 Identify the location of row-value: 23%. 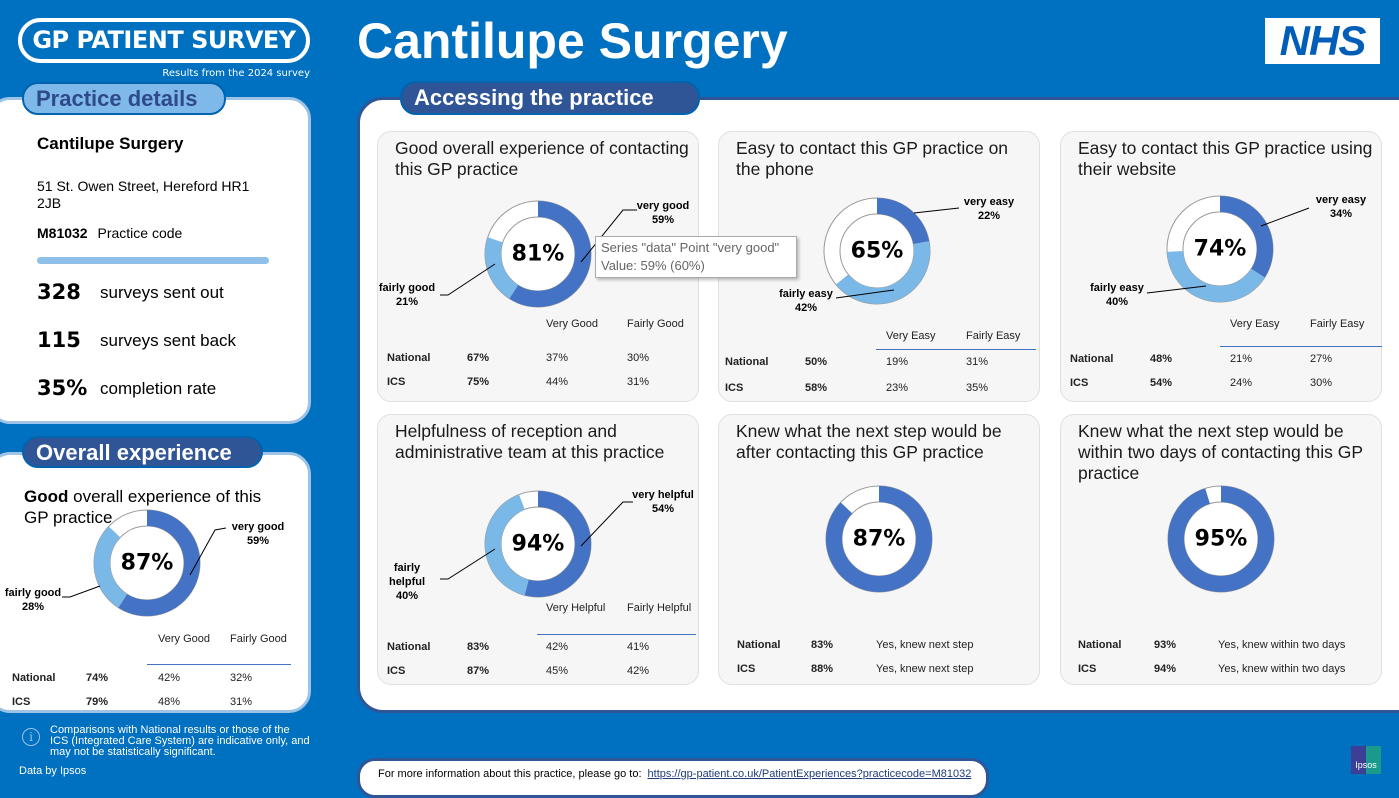
(897, 388).